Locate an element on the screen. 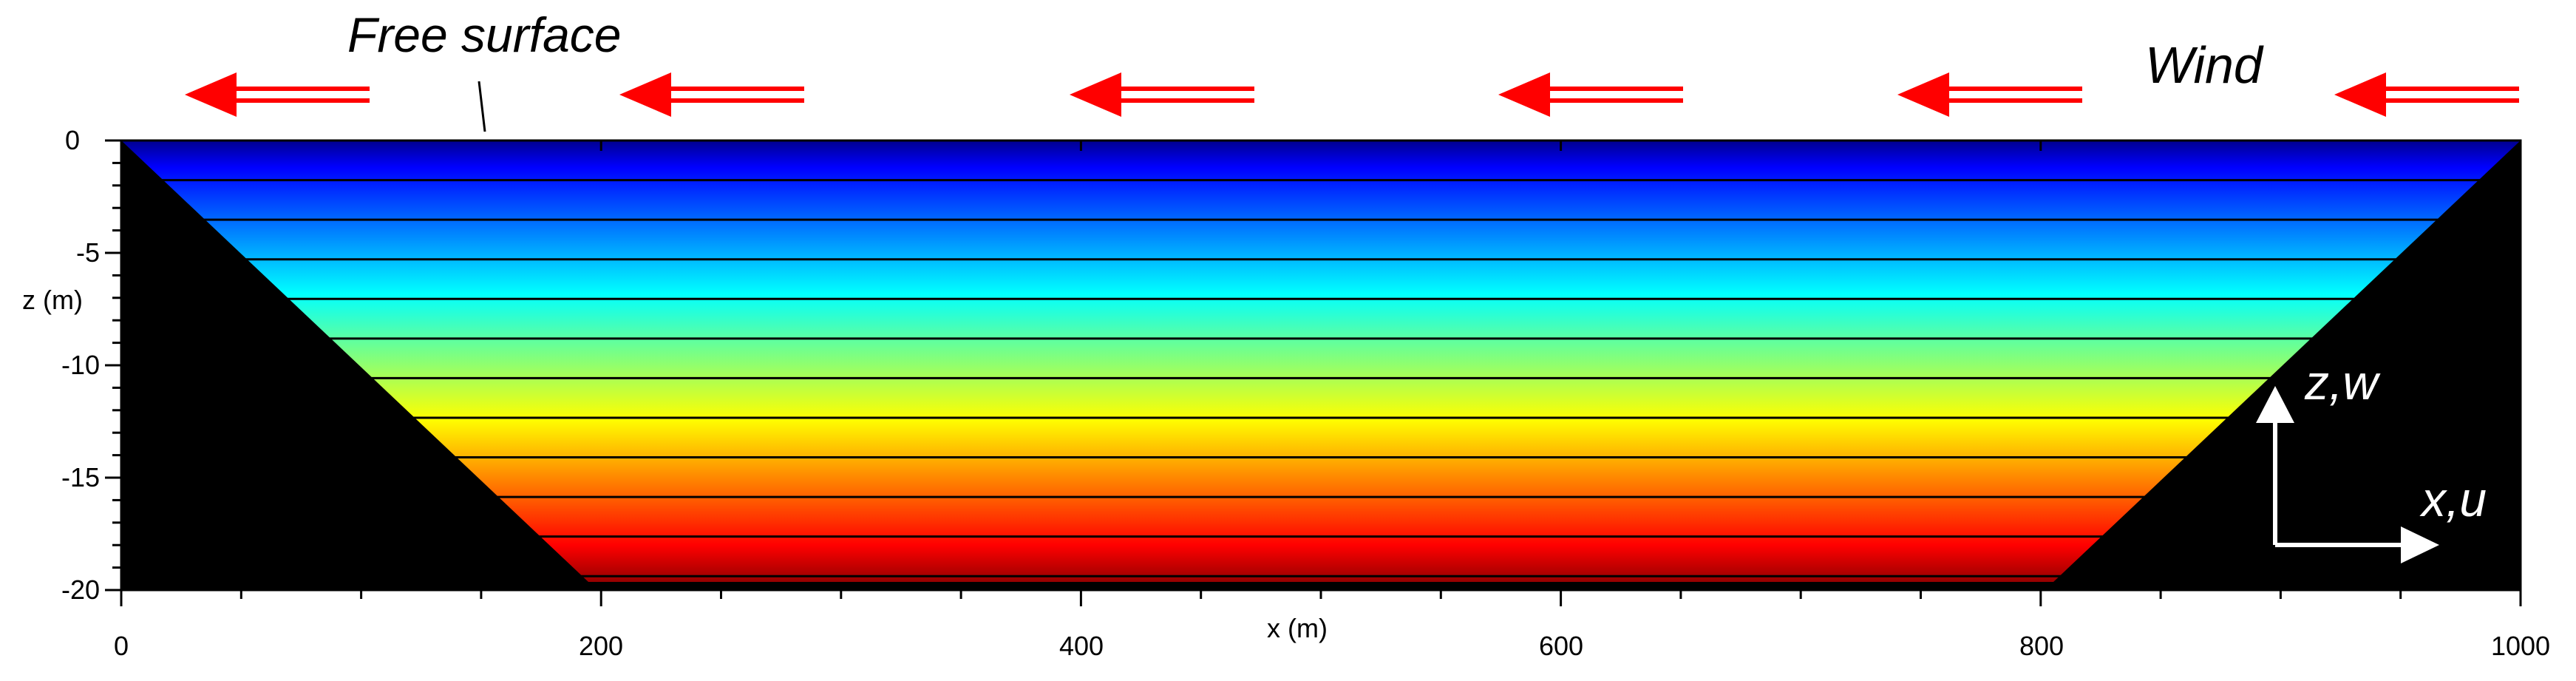 This screenshot has width=2576, height=681. y-tick-label-minus5: -5 is located at coordinates (88, 252).